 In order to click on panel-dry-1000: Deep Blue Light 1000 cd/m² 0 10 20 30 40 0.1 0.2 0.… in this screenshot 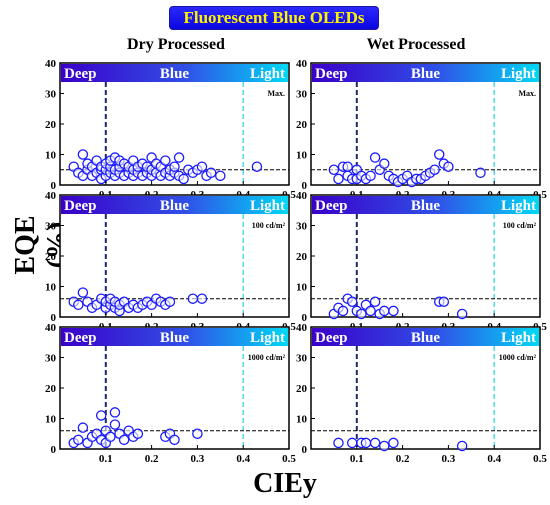, I will do `click(170, 393)`.